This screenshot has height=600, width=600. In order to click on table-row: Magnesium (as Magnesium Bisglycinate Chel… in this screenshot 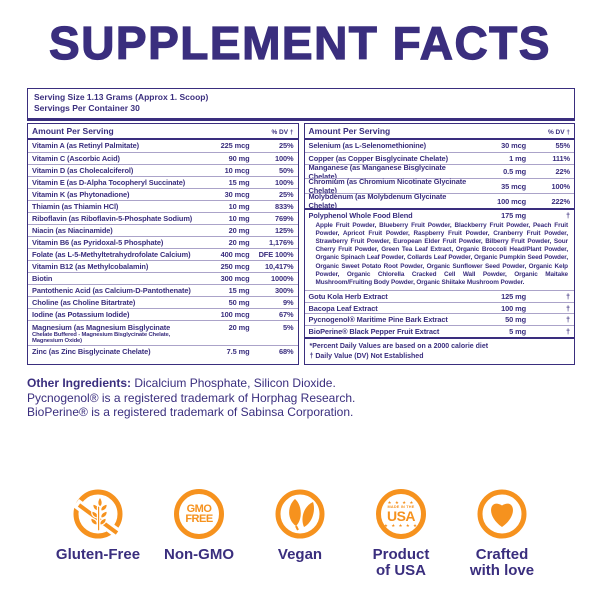, I will do `click(163, 332)`.